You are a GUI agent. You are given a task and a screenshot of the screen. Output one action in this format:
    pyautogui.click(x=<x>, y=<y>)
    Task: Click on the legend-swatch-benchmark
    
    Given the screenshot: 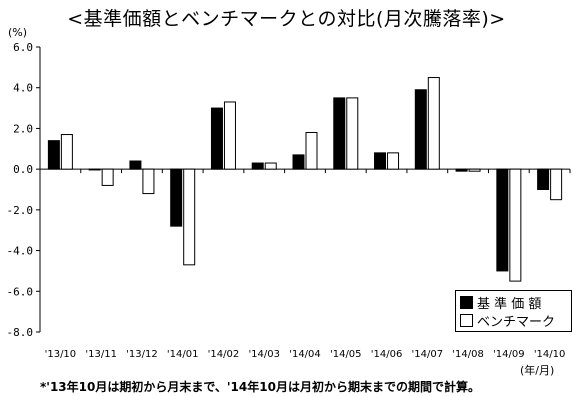 What is the action you would take?
    pyautogui.click(x=466, y=320)
    